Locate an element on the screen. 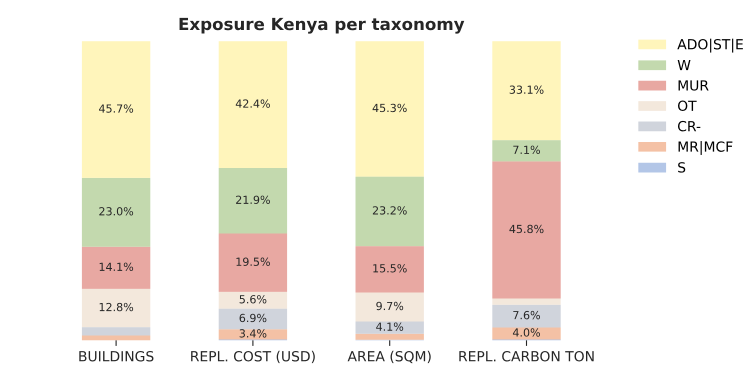 The height and width of the screenshot is (374, 756). chart-title: Exposure Kenya per taxonomy is located at coordinates (322, 26).